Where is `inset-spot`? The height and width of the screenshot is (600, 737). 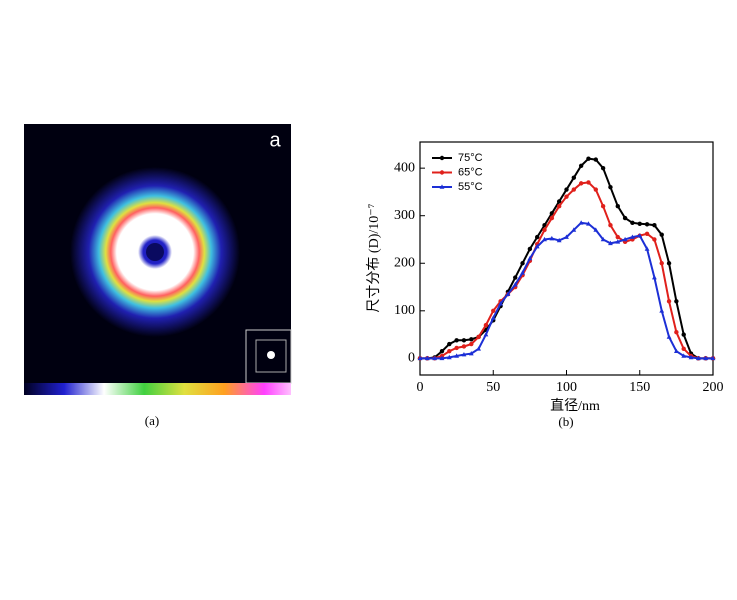 inset-spot is located at coordinates (271, 355).